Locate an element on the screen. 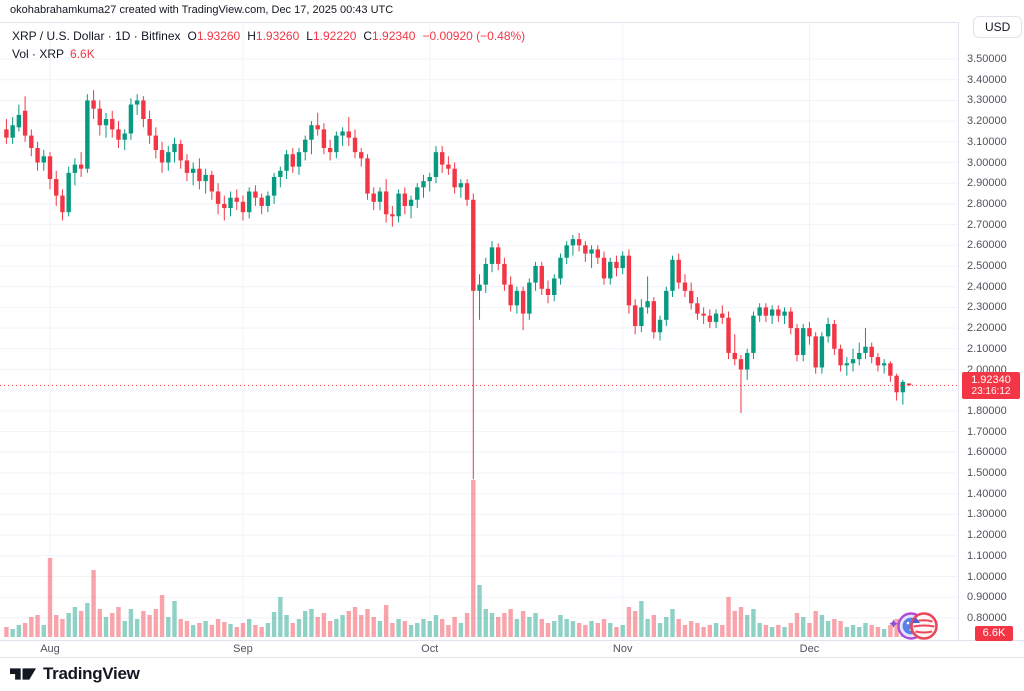 This screenshot has width=1024, height=691. price-tick-label: 0.90000 is located at coordinates (987, 597).